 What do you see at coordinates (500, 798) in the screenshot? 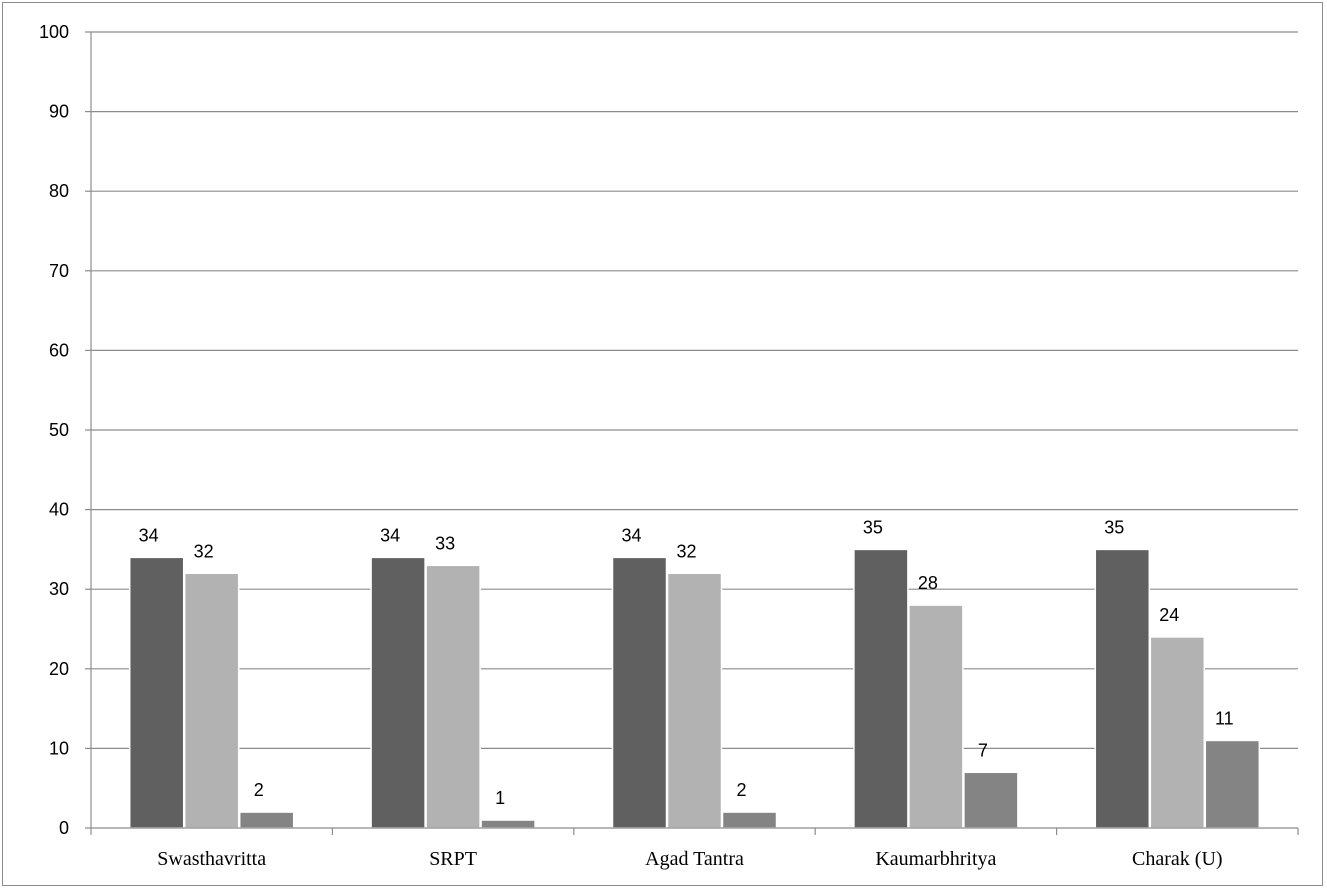
I see `data-label: 1` at bounding box center [500, 798].